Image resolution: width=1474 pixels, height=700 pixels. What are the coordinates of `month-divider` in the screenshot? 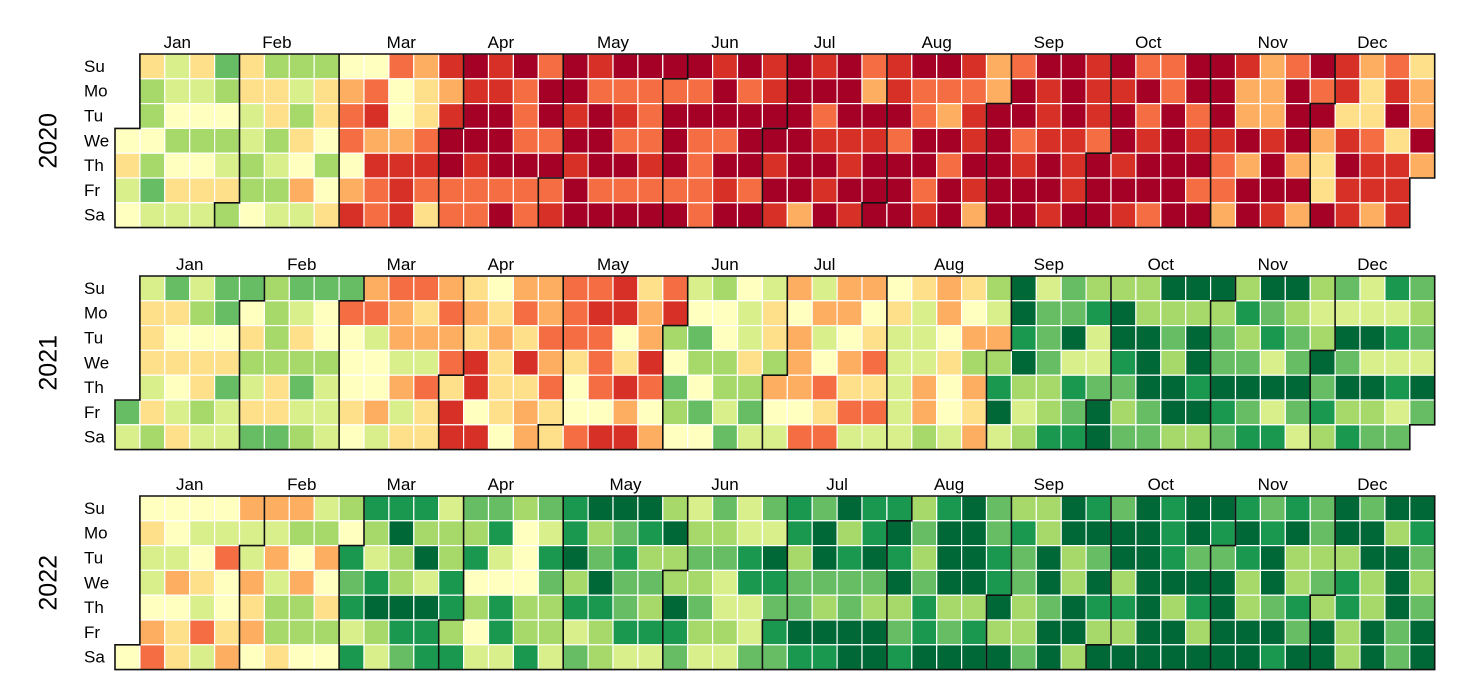 It's located at (351, 363).